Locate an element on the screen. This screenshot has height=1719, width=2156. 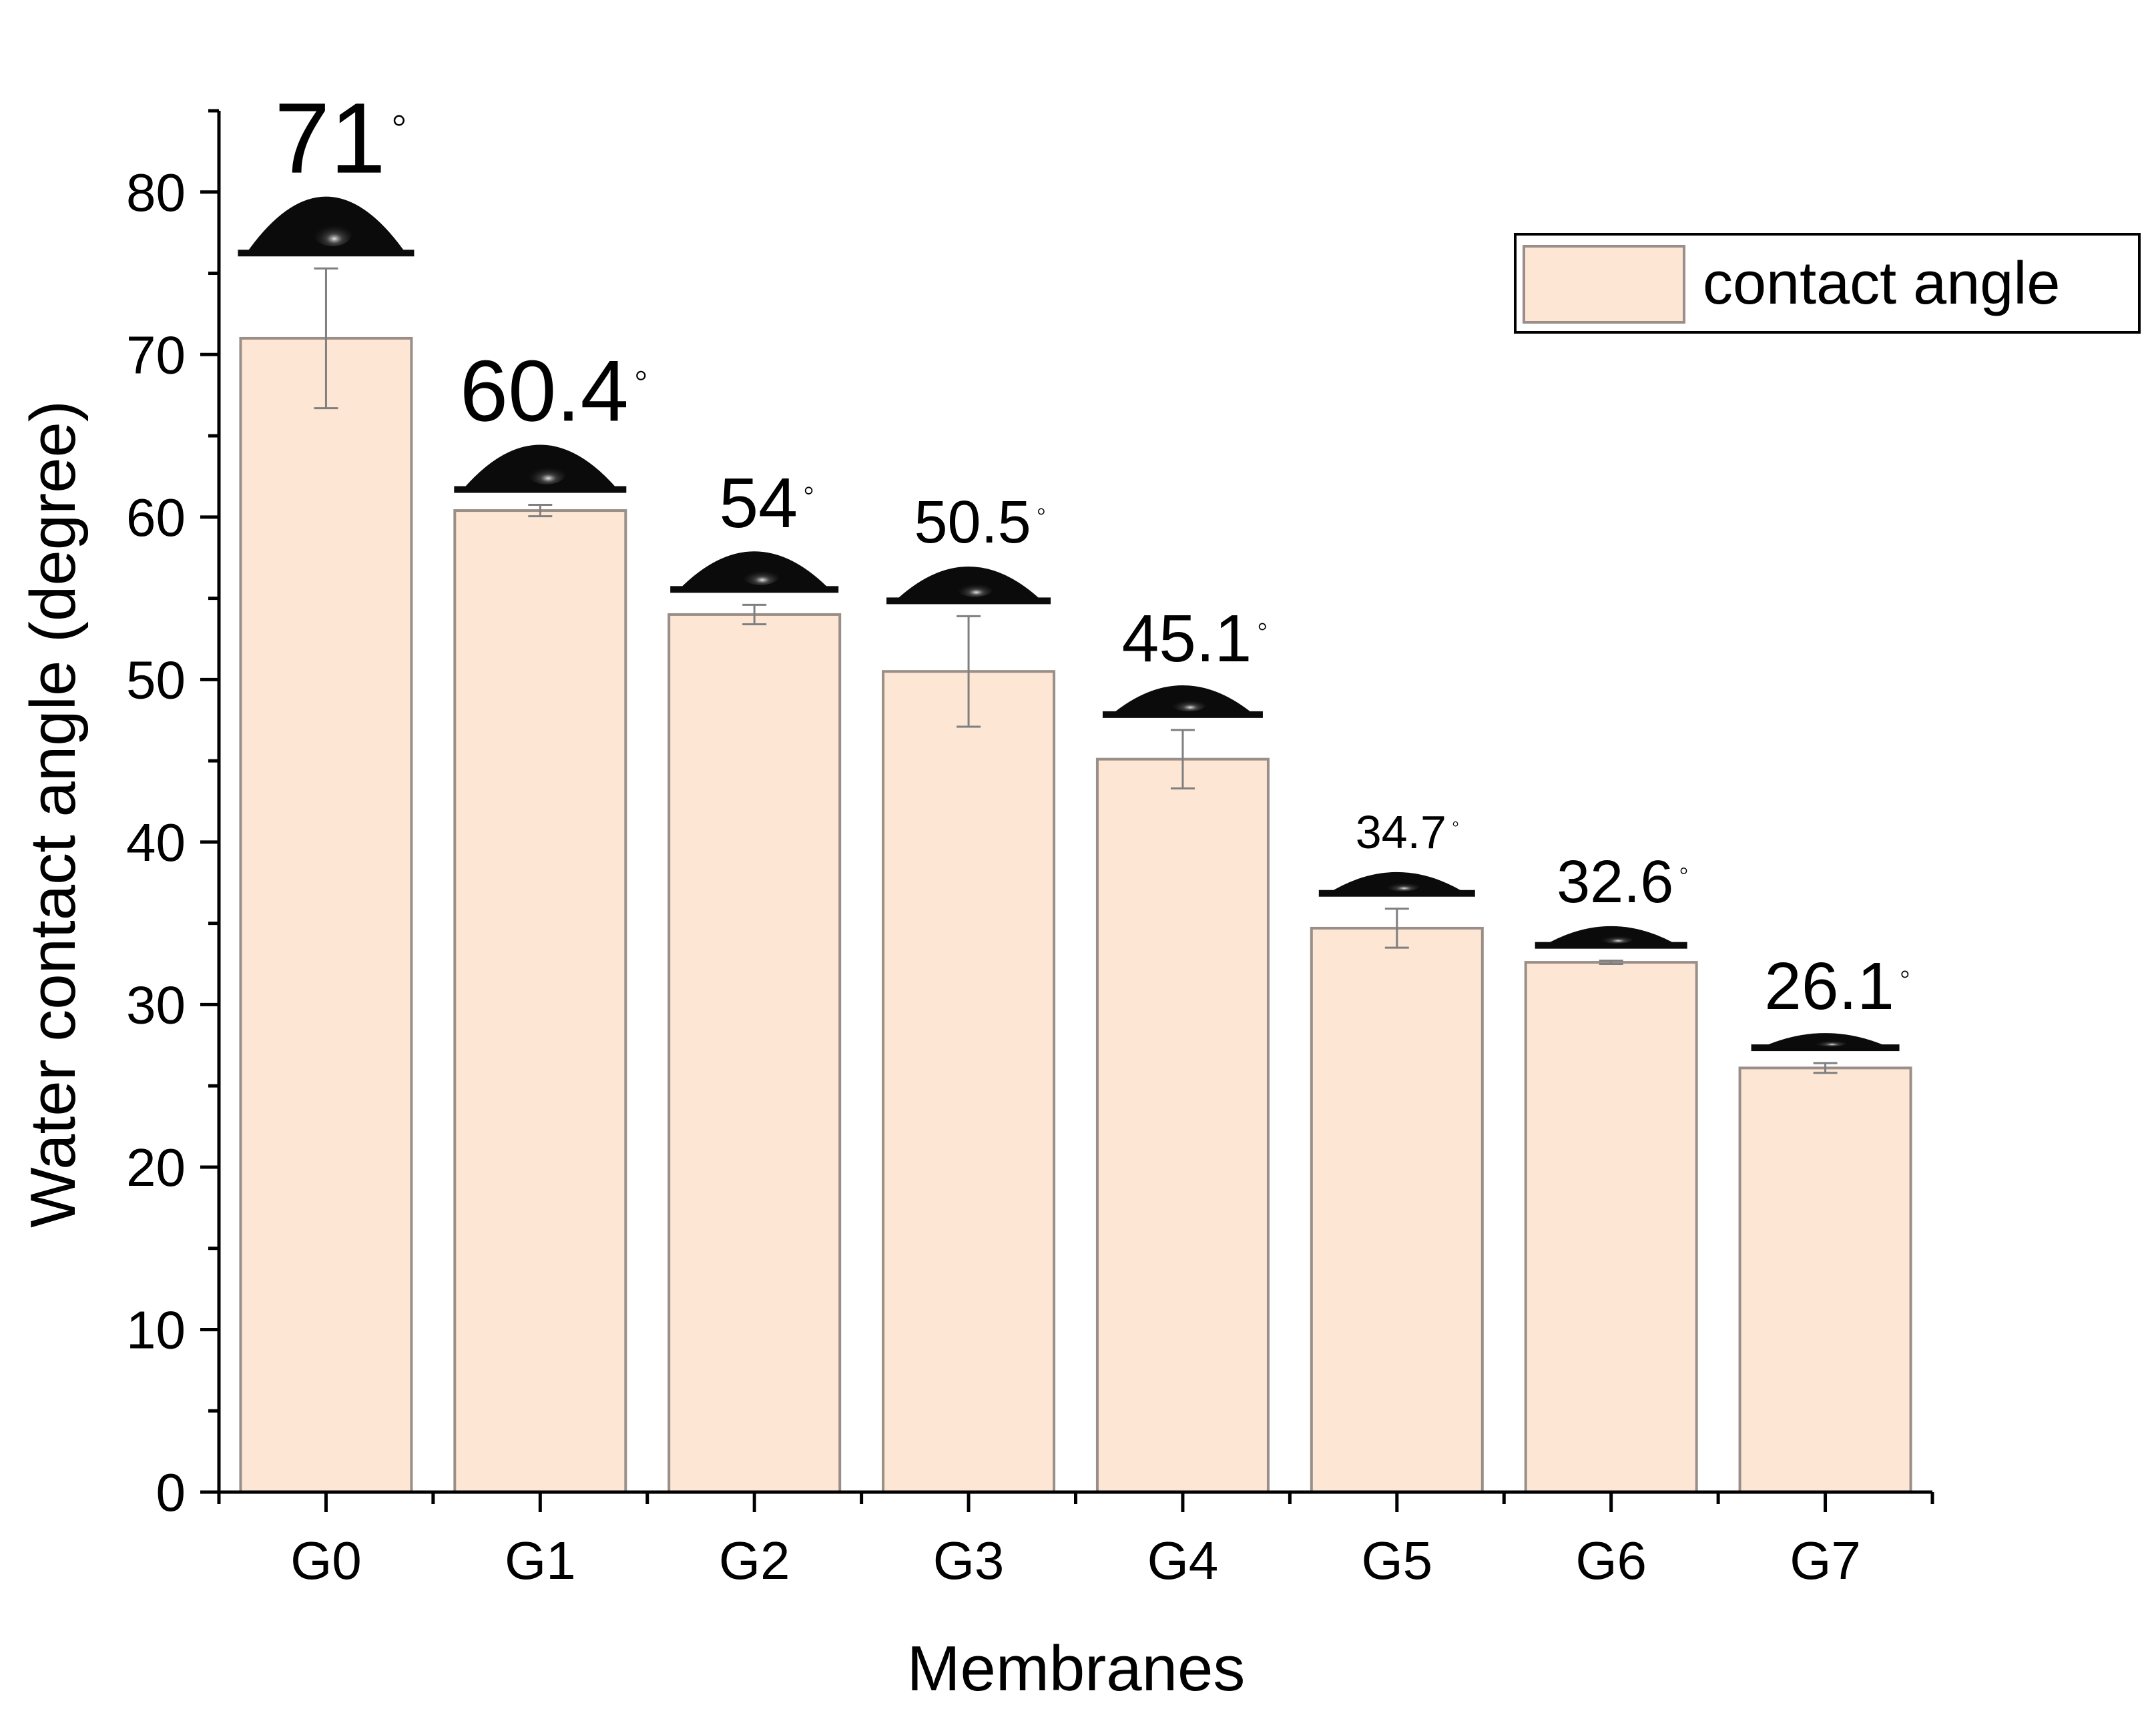
bar-G1 is located at coordinates (540, 1001).